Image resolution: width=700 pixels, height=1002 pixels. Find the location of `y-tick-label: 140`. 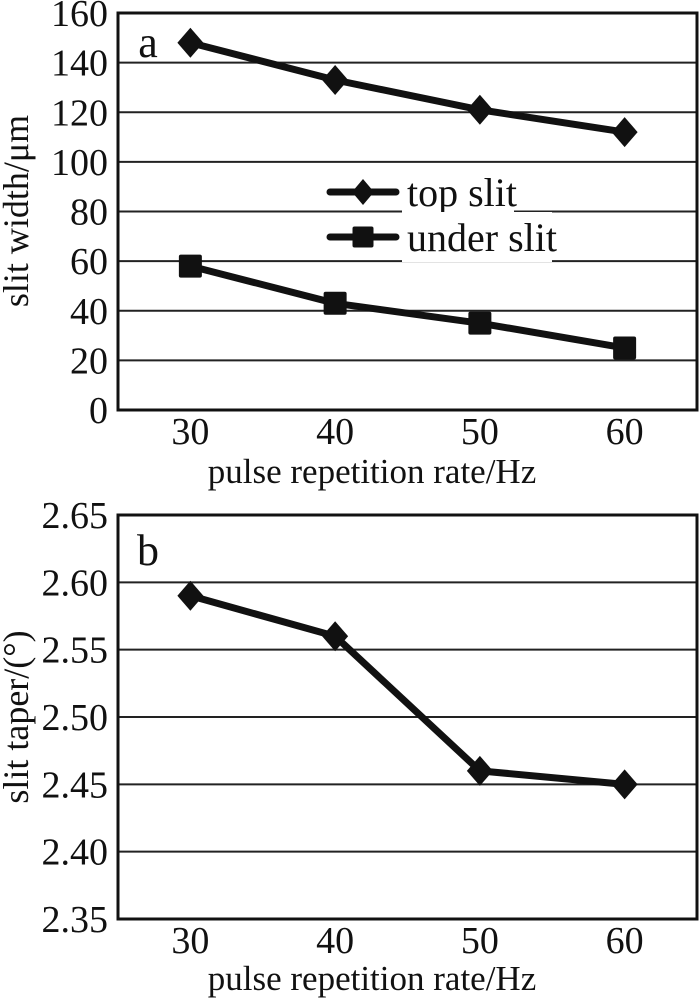

y-tick-label: 140 is located at coordinates (79, 64).